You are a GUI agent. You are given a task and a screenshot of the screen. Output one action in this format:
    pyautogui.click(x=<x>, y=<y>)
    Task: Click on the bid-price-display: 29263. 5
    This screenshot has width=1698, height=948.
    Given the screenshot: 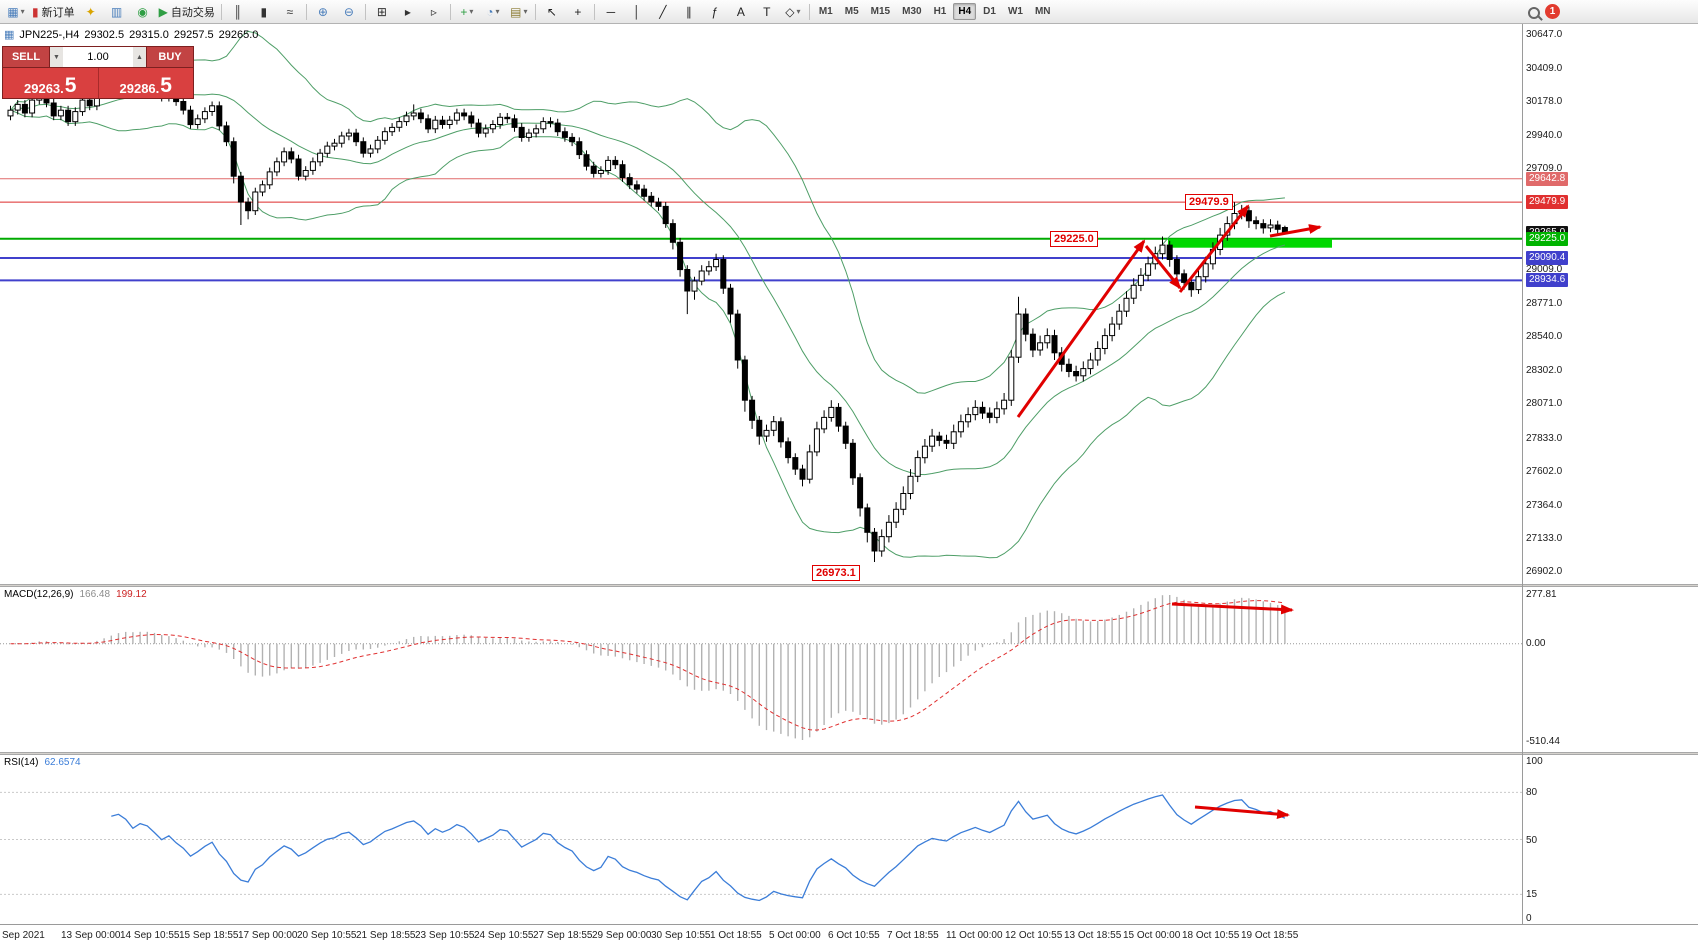 What is the action you would take?
    pyautogui.click(x=51, y=83)
    